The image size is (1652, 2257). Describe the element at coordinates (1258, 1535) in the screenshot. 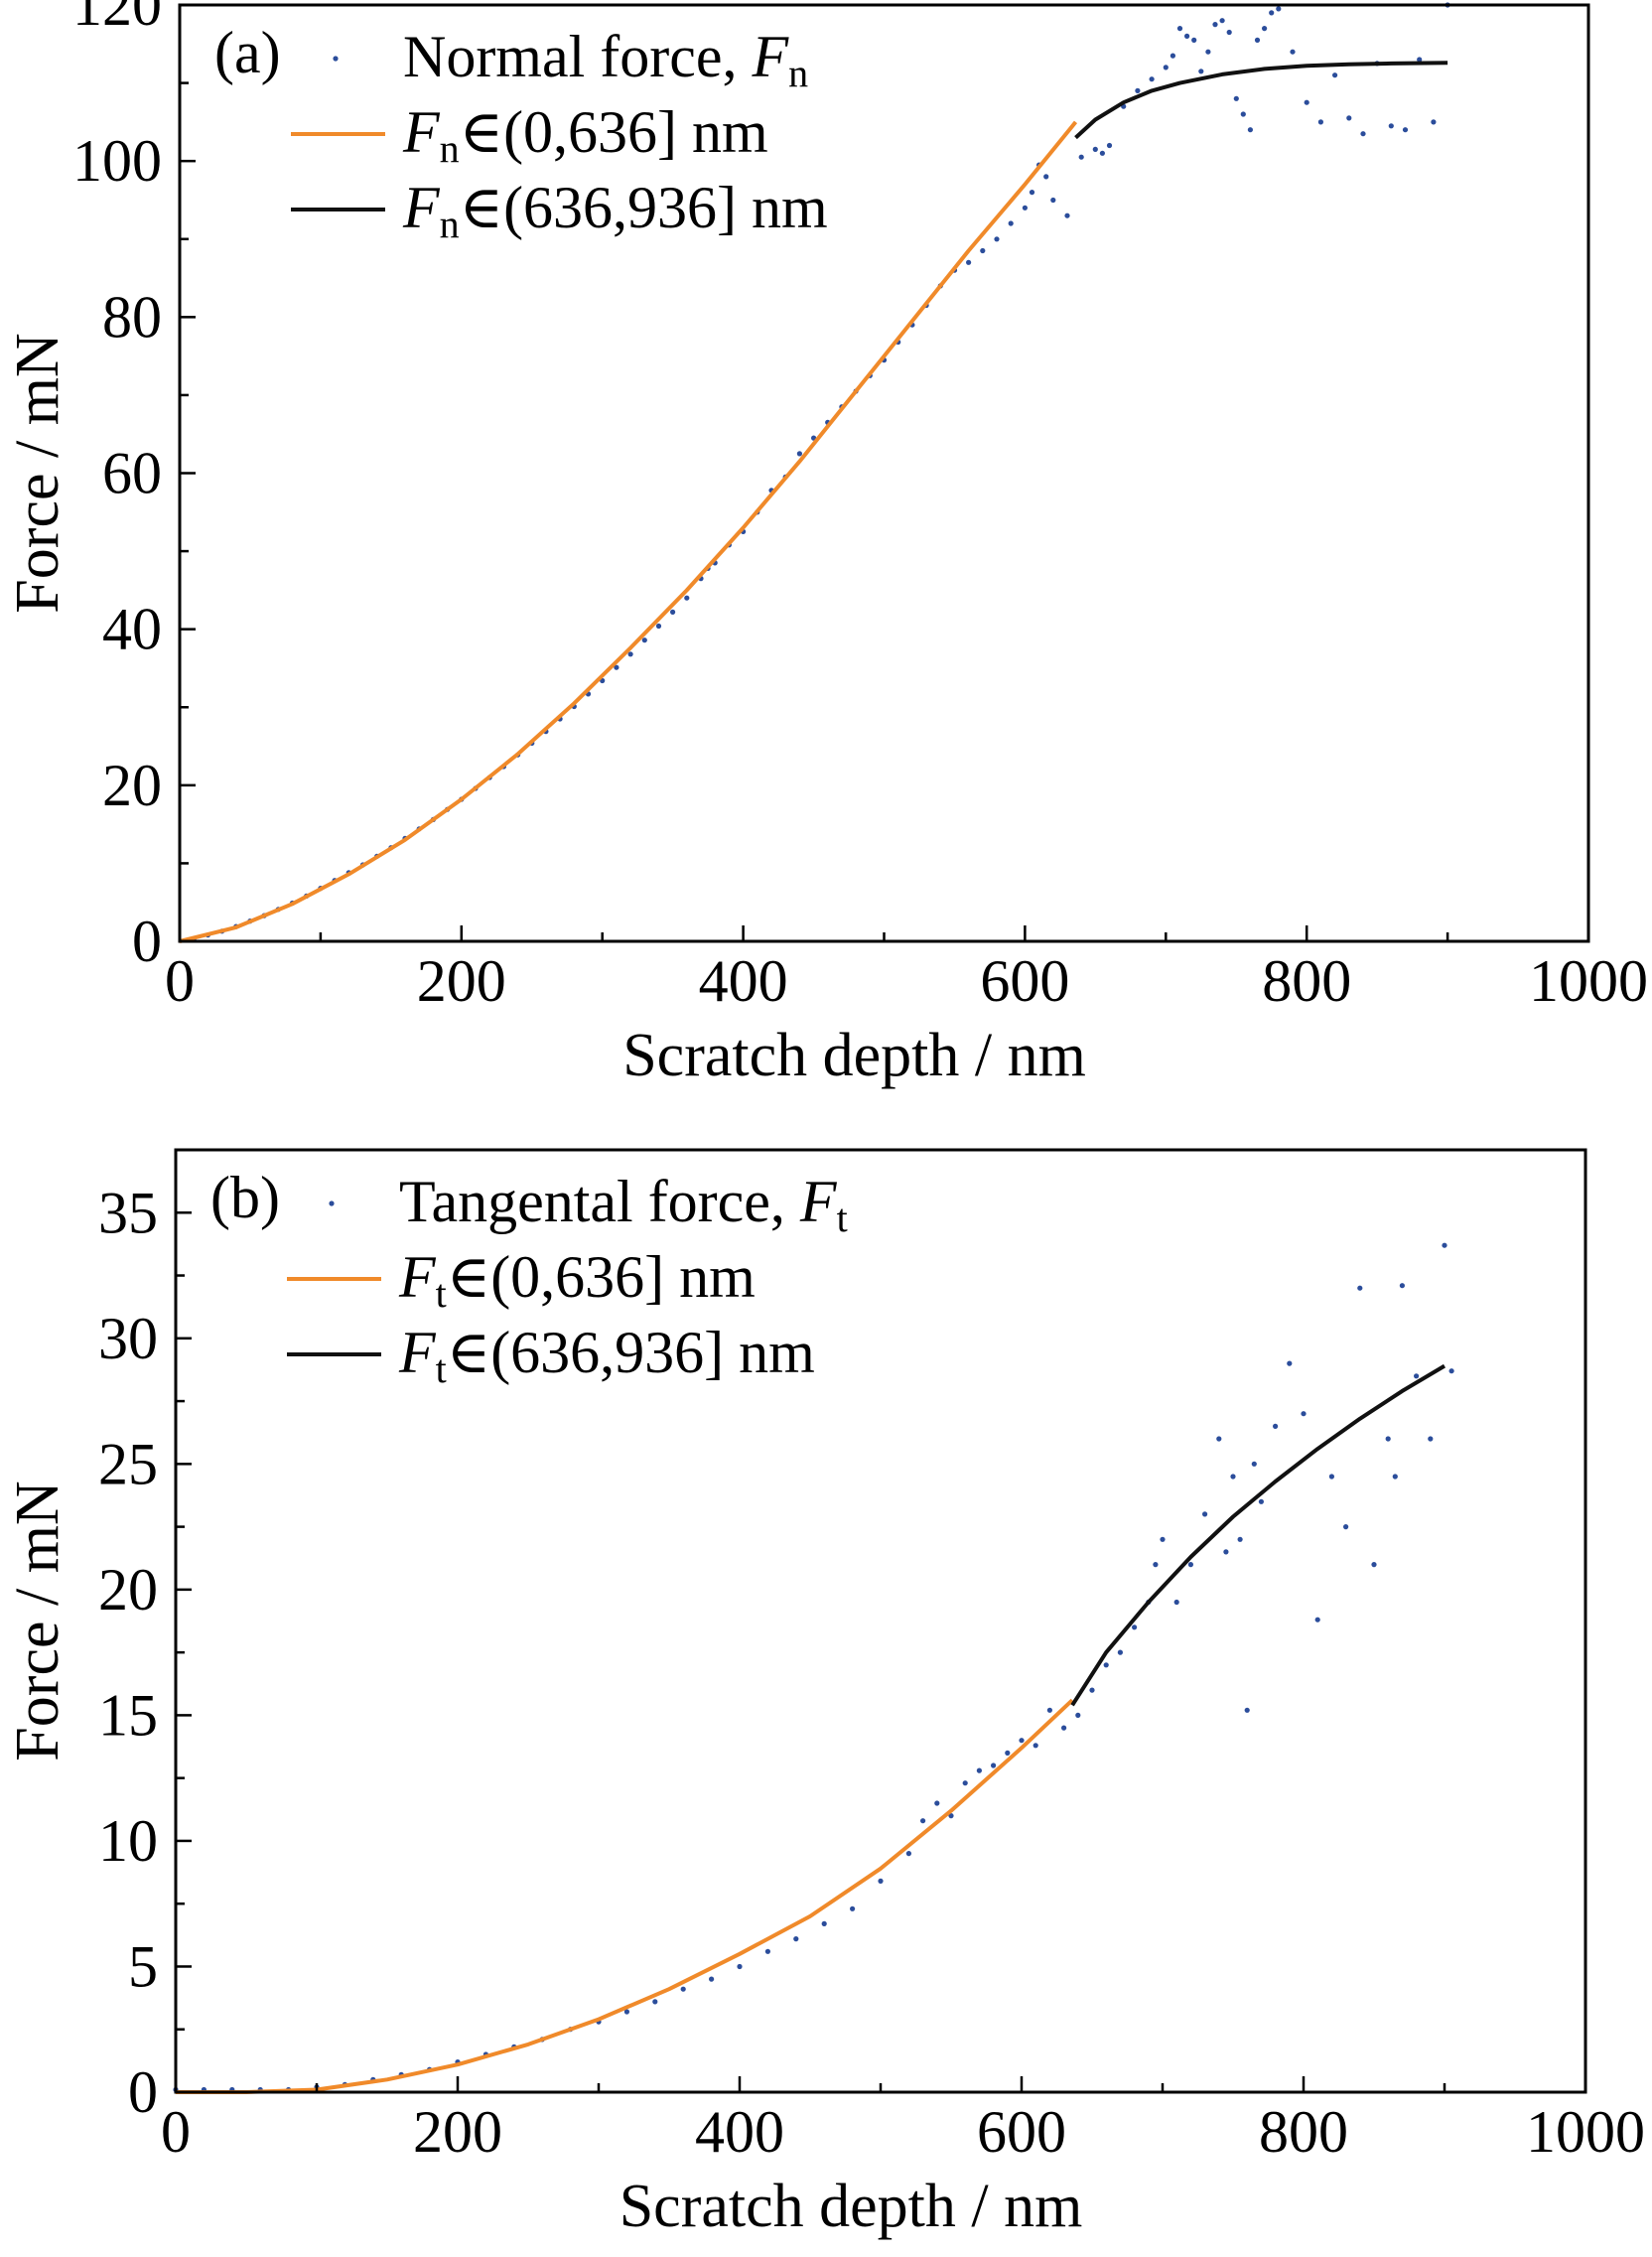

I see `fit-line-high` at that location.